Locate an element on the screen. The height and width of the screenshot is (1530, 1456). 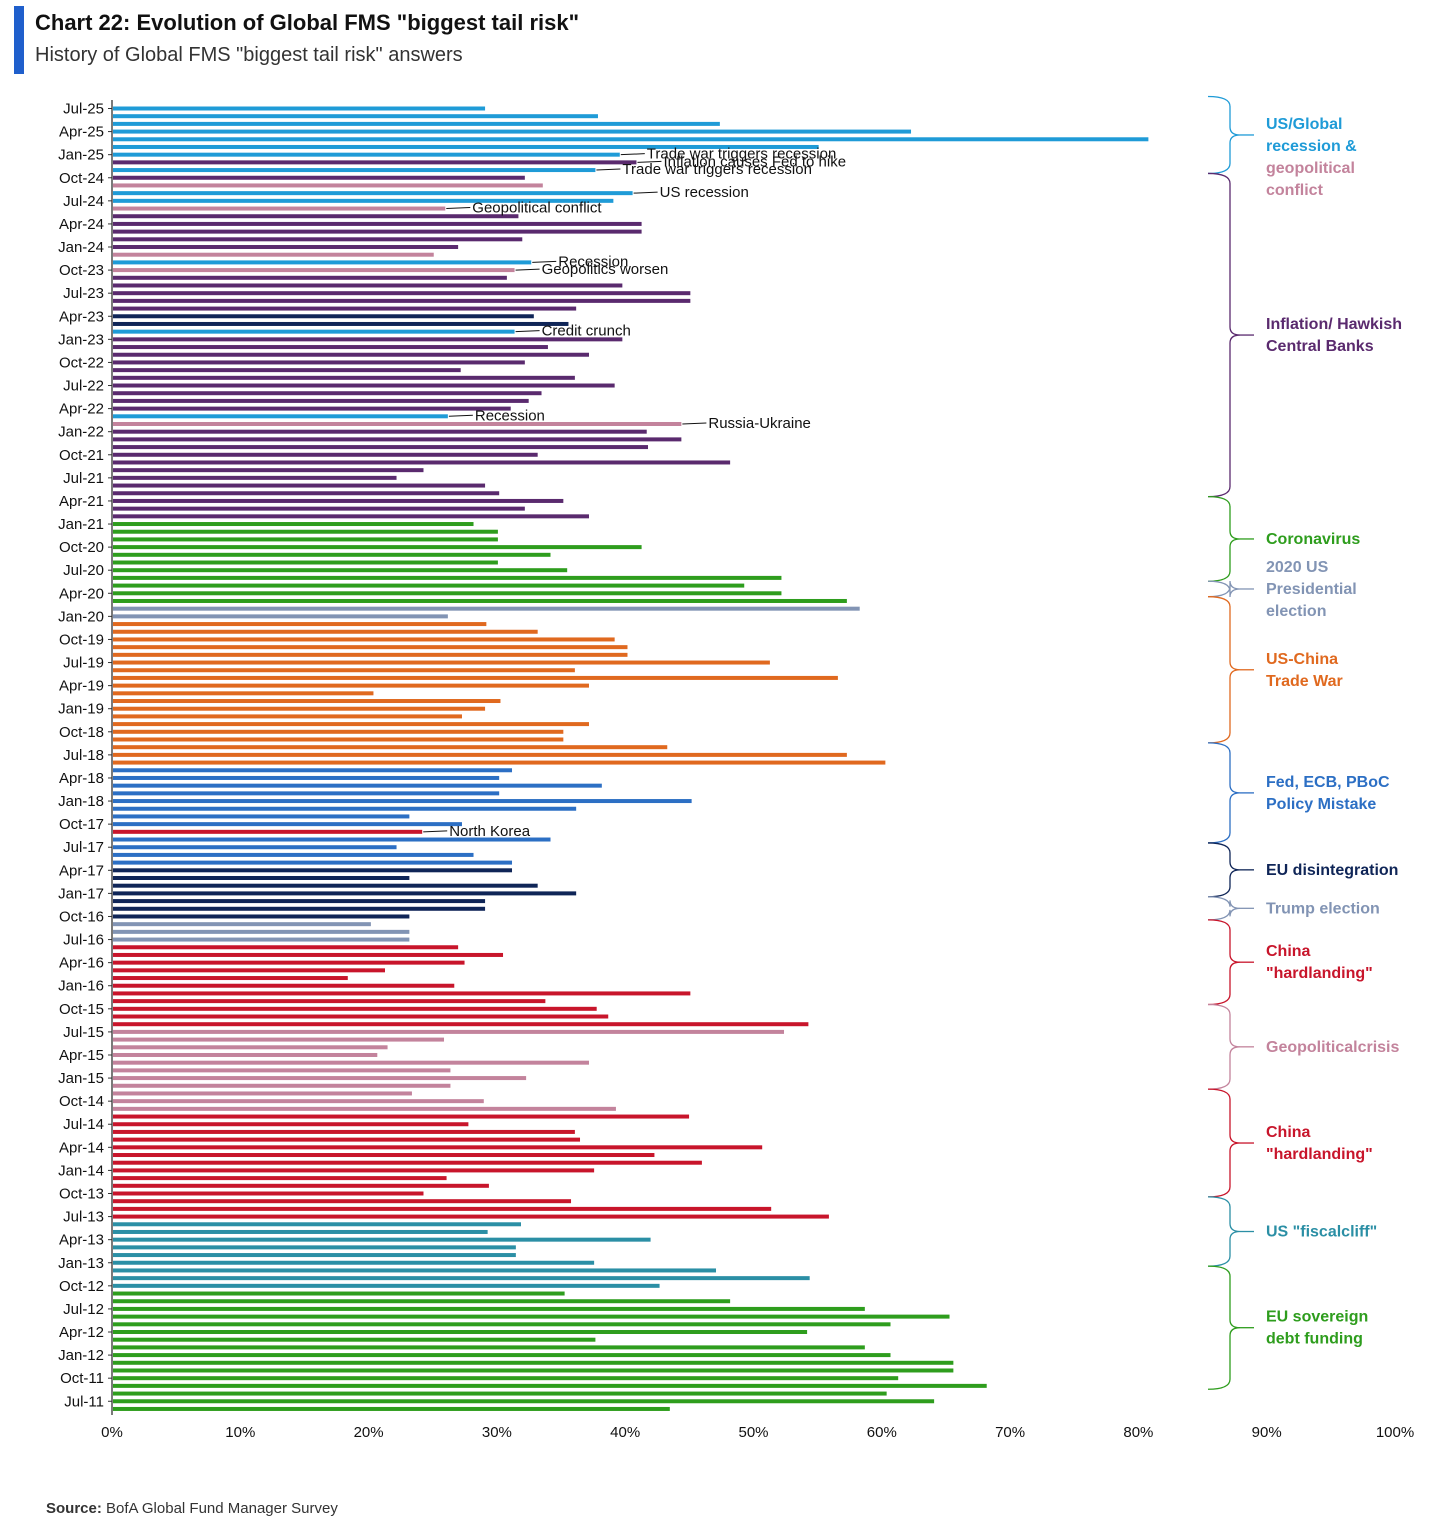
y-tick-label: Jan-20 is located at coordinates (81, 616).